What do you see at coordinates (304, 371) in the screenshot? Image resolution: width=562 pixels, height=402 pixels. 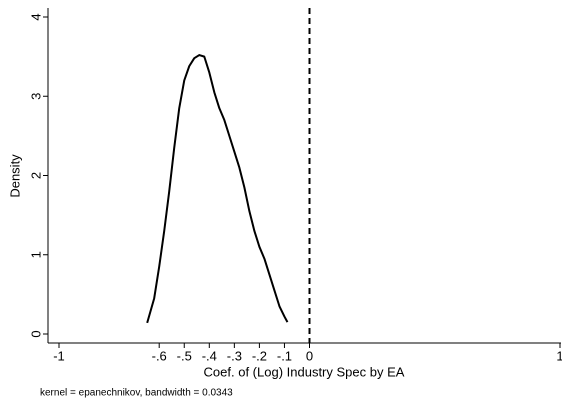 I see `x-axis-label: Coef. of (Log) Industry Spec by EA` at bounding box center [304, 371].